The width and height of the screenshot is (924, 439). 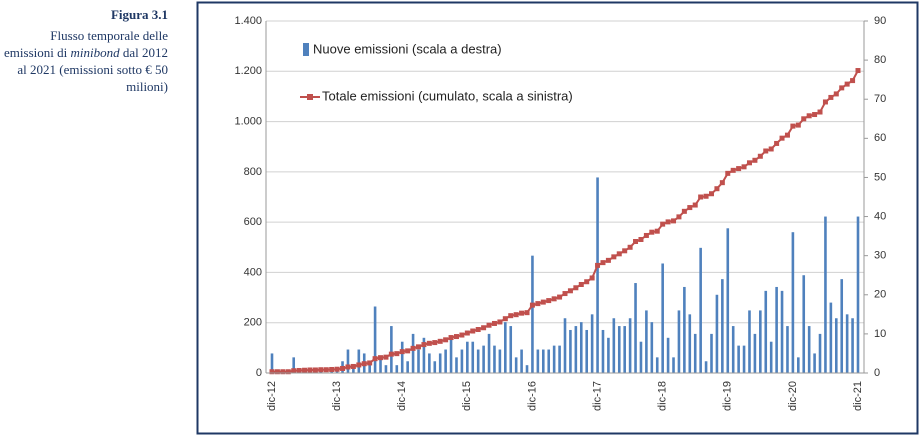 What do you see at coordinates (880, 256) in the screenshot?
I see `y2-tick-label: 30` at bounding box center [880, 256].